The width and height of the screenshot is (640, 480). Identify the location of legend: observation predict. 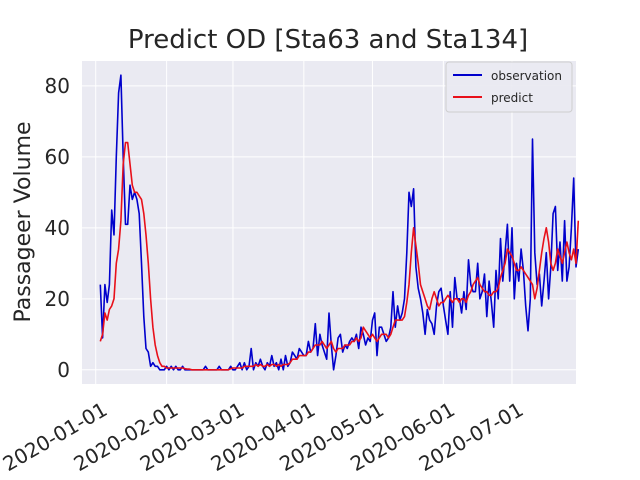
(509, 87).